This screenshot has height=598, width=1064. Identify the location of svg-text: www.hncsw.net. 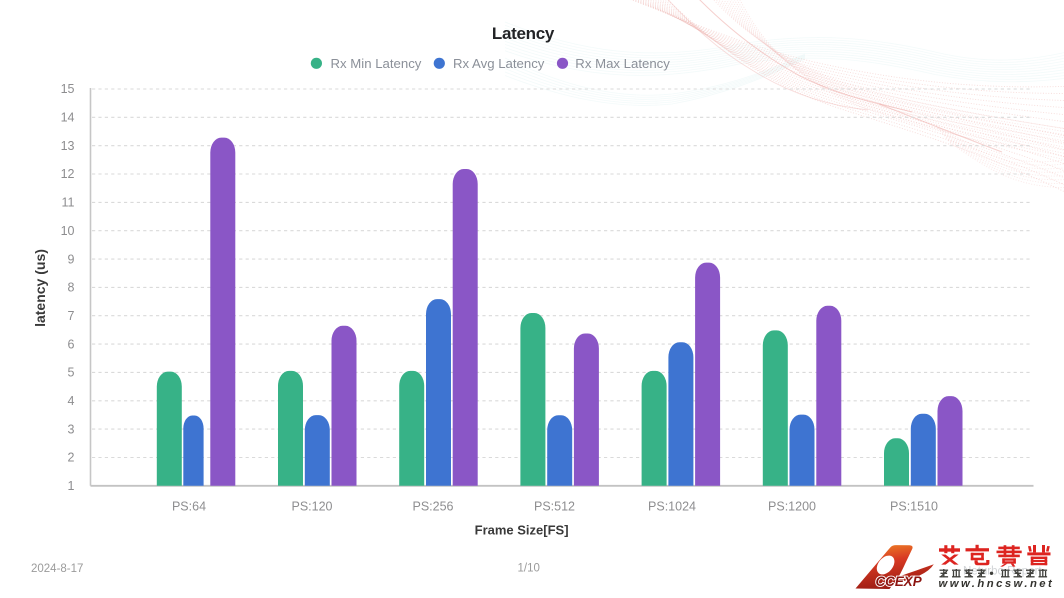
(997, 584).